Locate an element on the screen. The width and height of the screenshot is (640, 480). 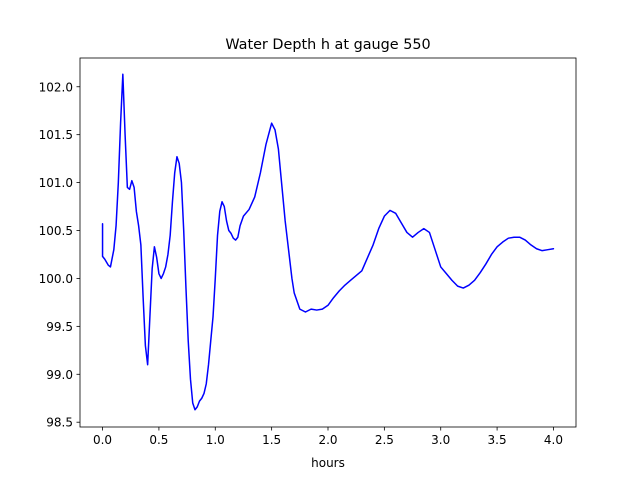
y-tick-label: 101.0 is located at coordinates (56, 183).